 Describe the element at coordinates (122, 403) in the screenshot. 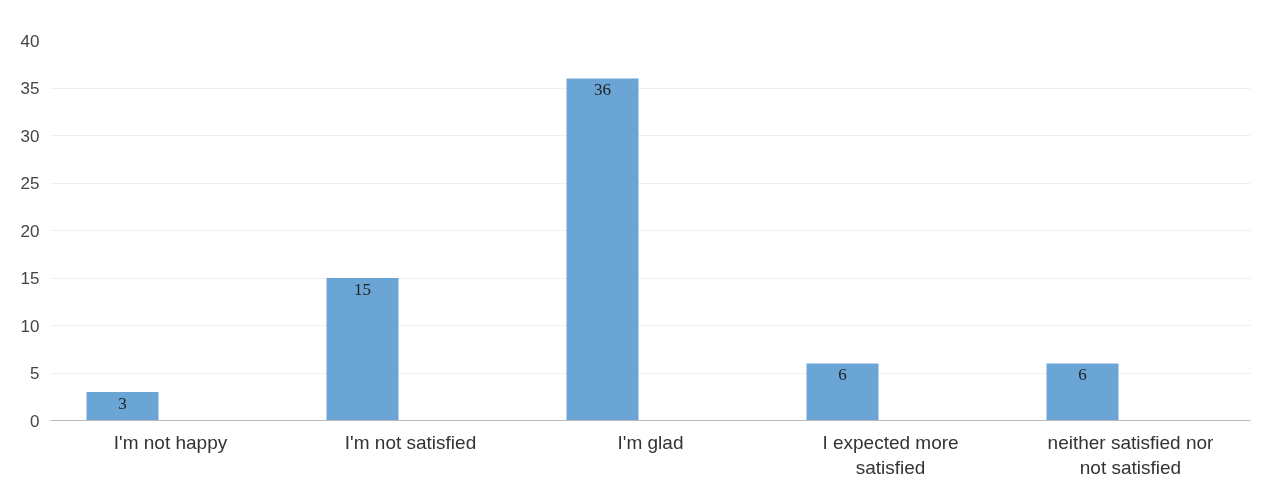

I see `data-label: 3` at that location.